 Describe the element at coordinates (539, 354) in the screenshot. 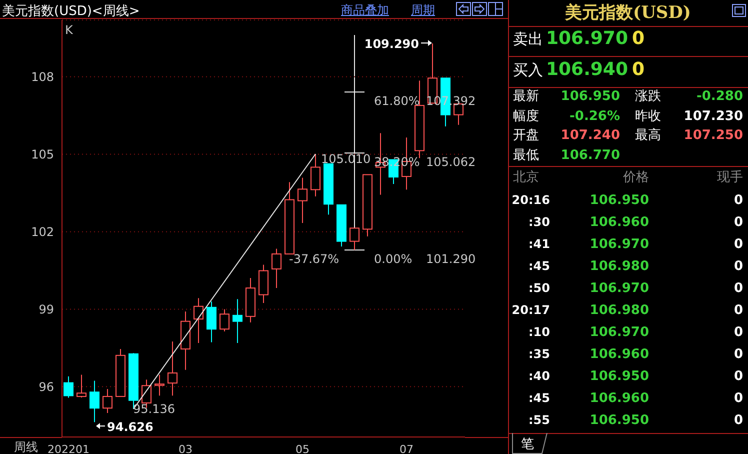

I see `text: :35` at that location.